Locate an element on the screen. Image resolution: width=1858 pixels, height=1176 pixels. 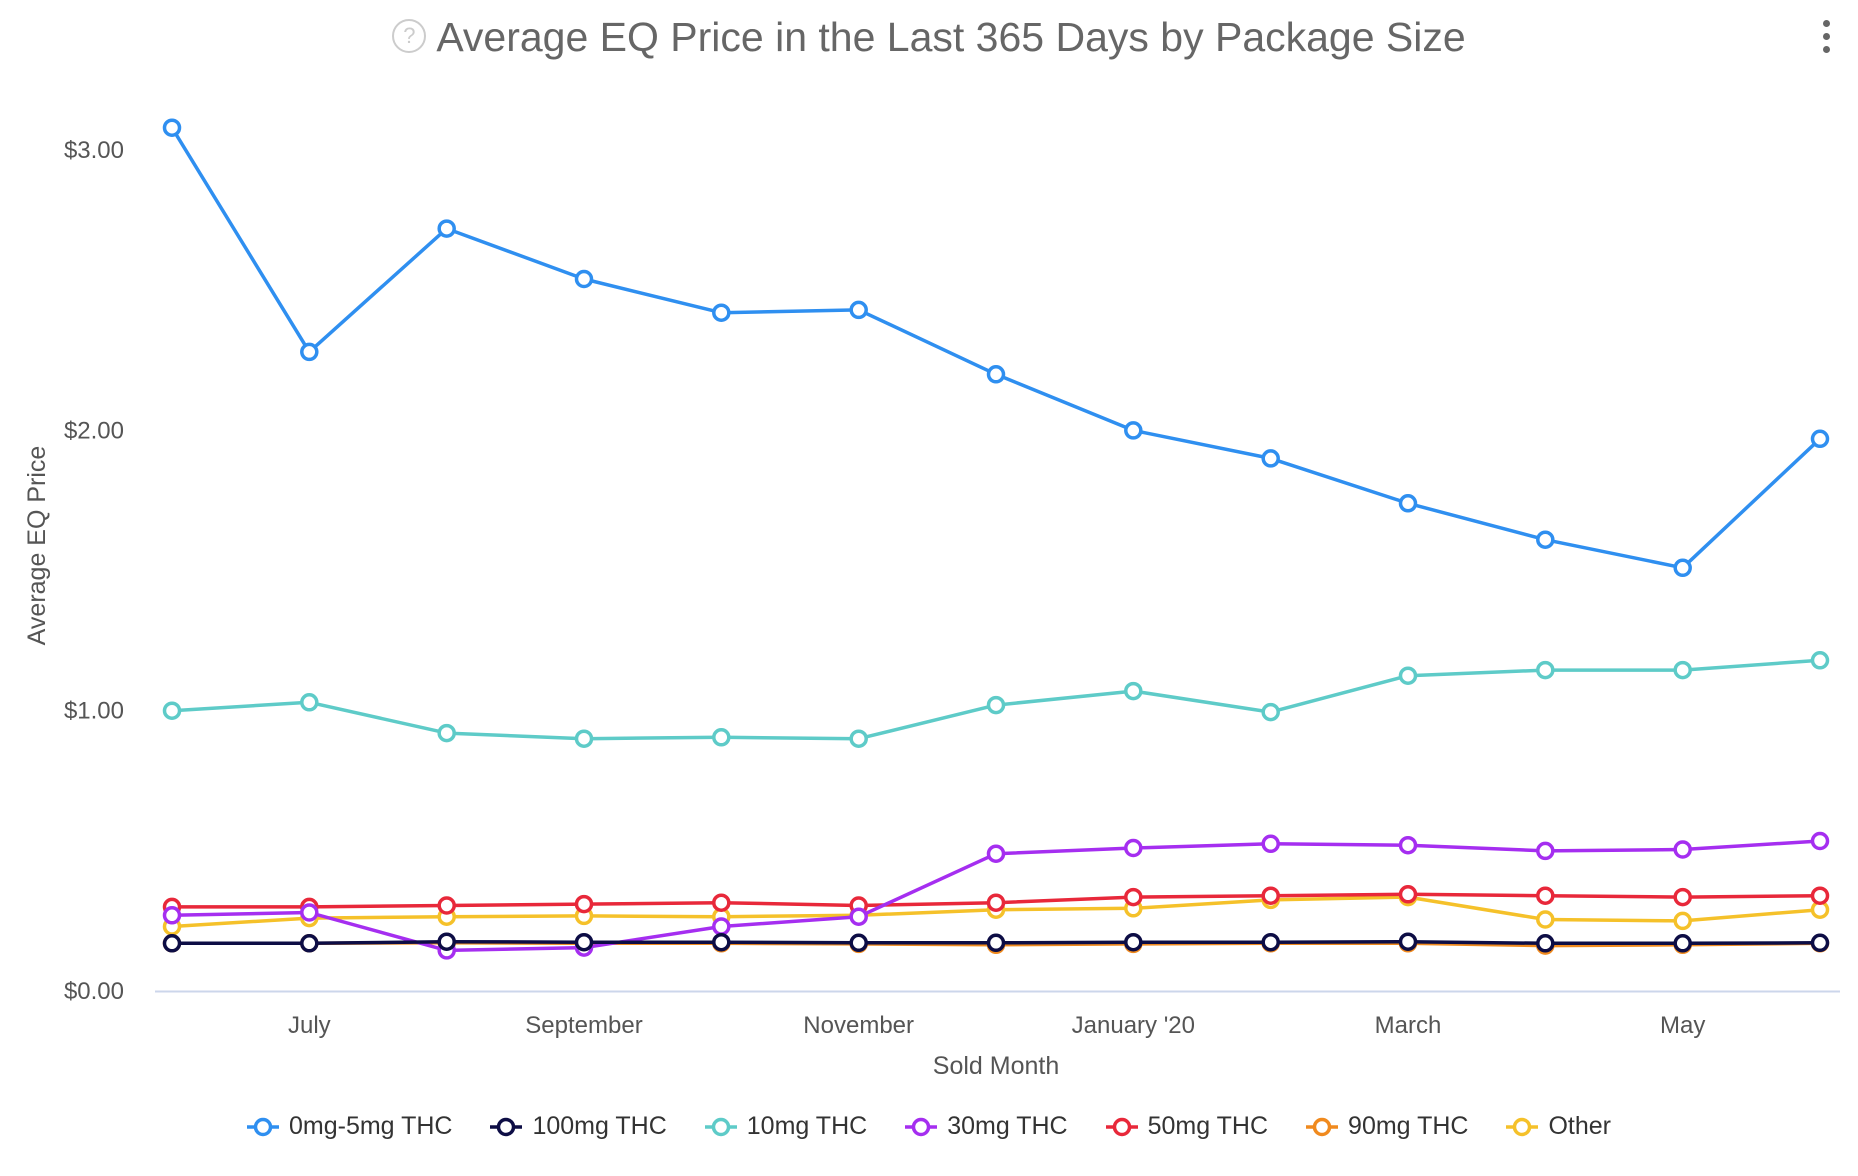
x-tick-label: January '20 is located at coordinates (1133, 1025).